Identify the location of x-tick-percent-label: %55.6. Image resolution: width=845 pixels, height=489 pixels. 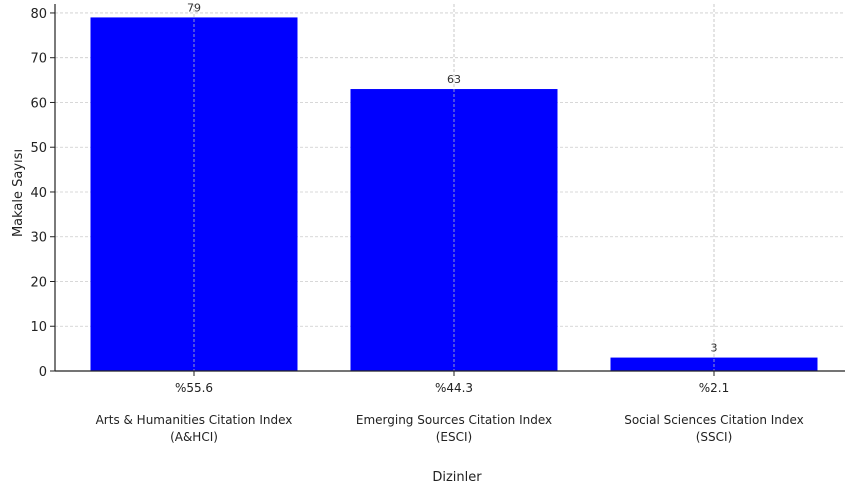
(194, 388).